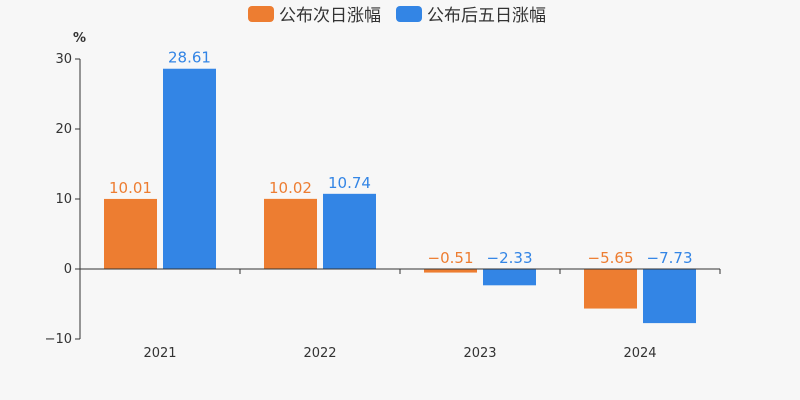  What do you see at coordinates (670, 258) in the screenshot?
I see `data-label: −7.73` at bounding box center [670, 258].